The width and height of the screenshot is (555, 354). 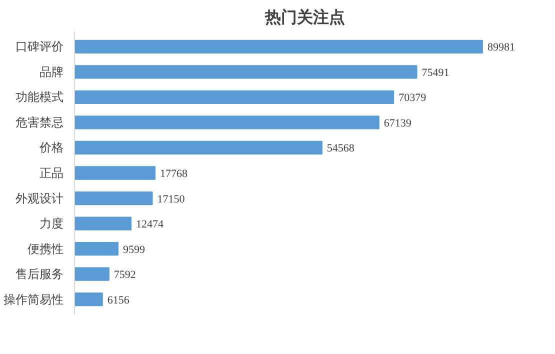 I want to click on data-label: 70379, so click(x=412, y=98).